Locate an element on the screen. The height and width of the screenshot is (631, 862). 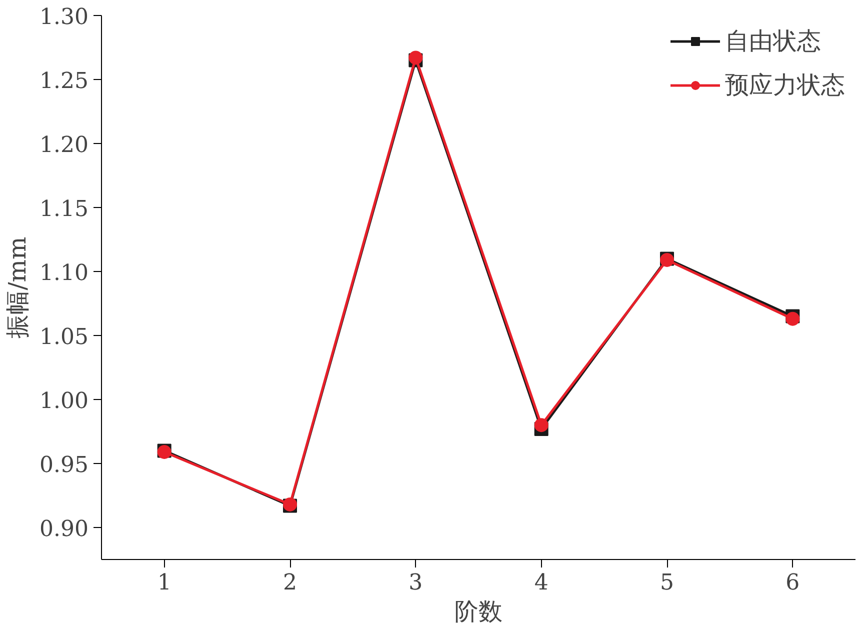
x-tick-label: 4 is located at coordinates (541, 583).